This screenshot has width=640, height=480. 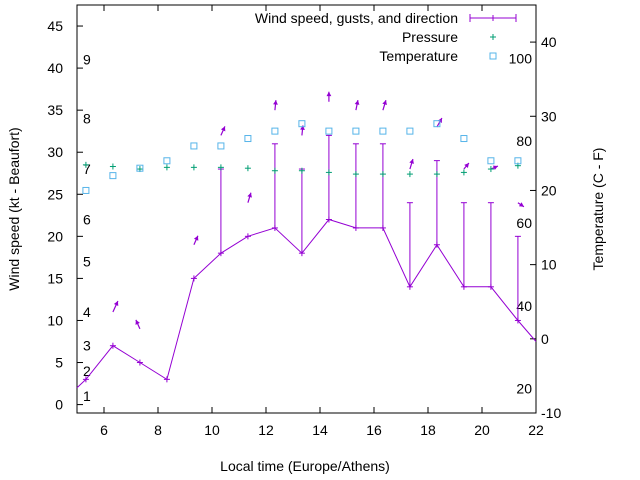 What do you see at coordinates (55, 68) in the screenshot?
I see `y-tick-label: 40` at bounding box center [55, 68].